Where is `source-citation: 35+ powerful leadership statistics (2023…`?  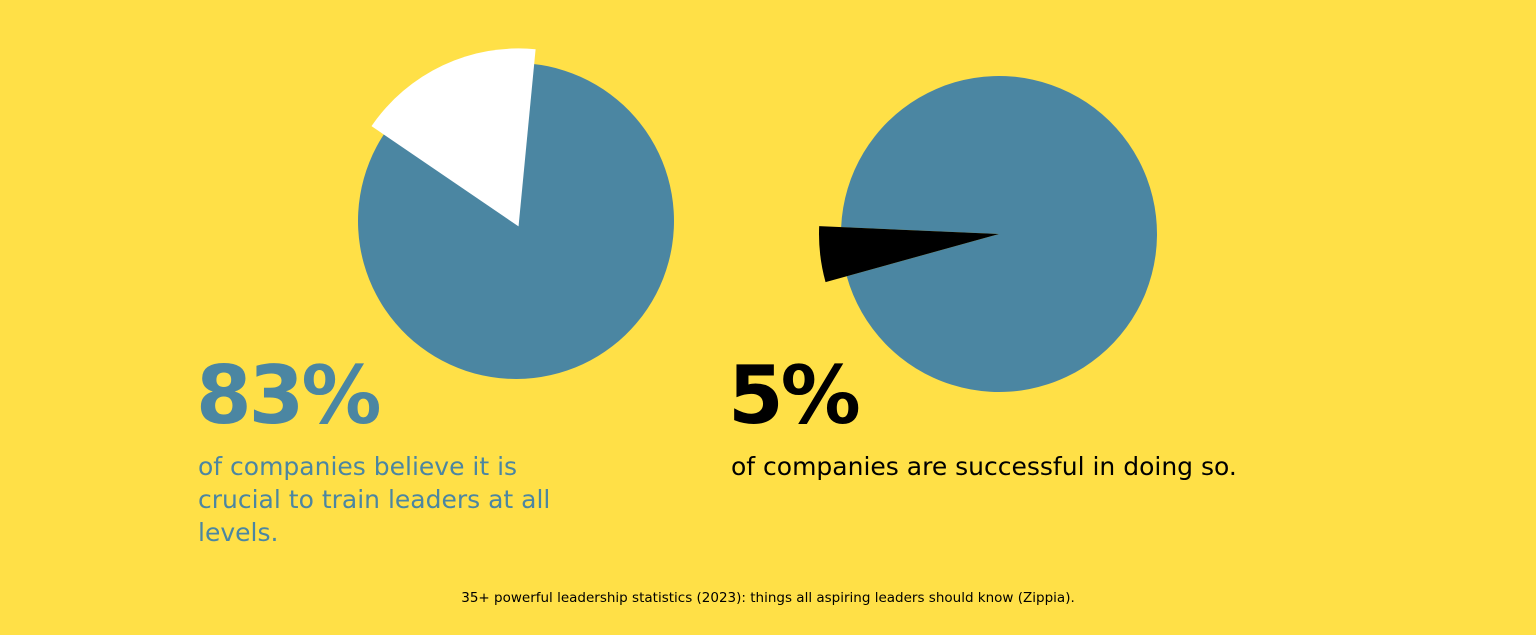 source-citation: 35+ powerful leadership statistics (2023… is located at coordinates (768, 598).